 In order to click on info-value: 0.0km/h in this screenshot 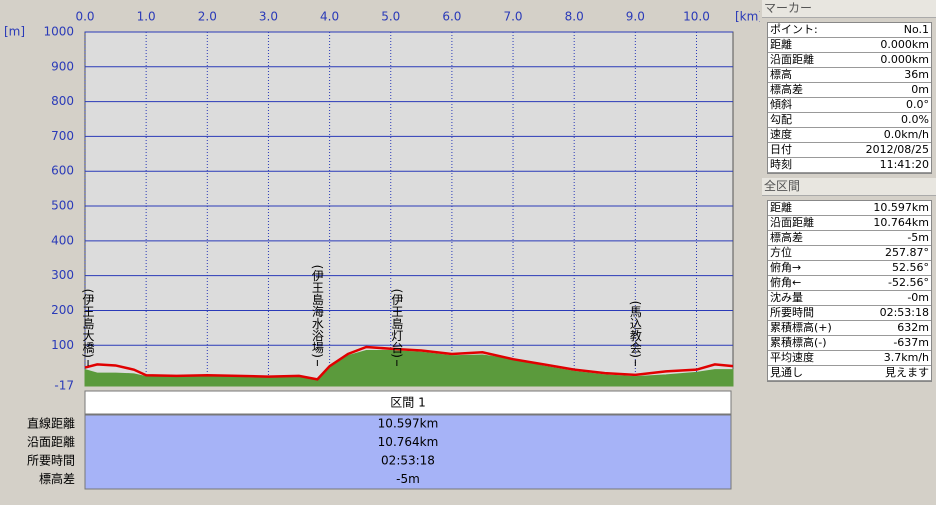, I will do `click(906, 134)`.